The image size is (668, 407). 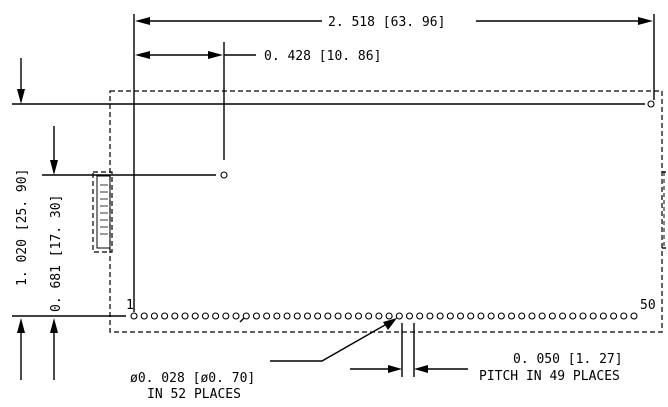 What do you see at coordinates (130, 305) in the screenshot?
I see `pin-label-first: 1` at bounding box center [130, 305].